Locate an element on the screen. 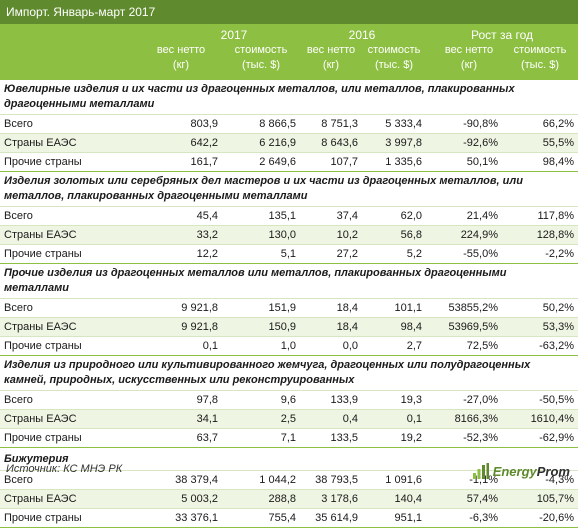 The width and height of the screenshot is (578, 528). table-cell: 97,8 is located at coordinates (181, 400).